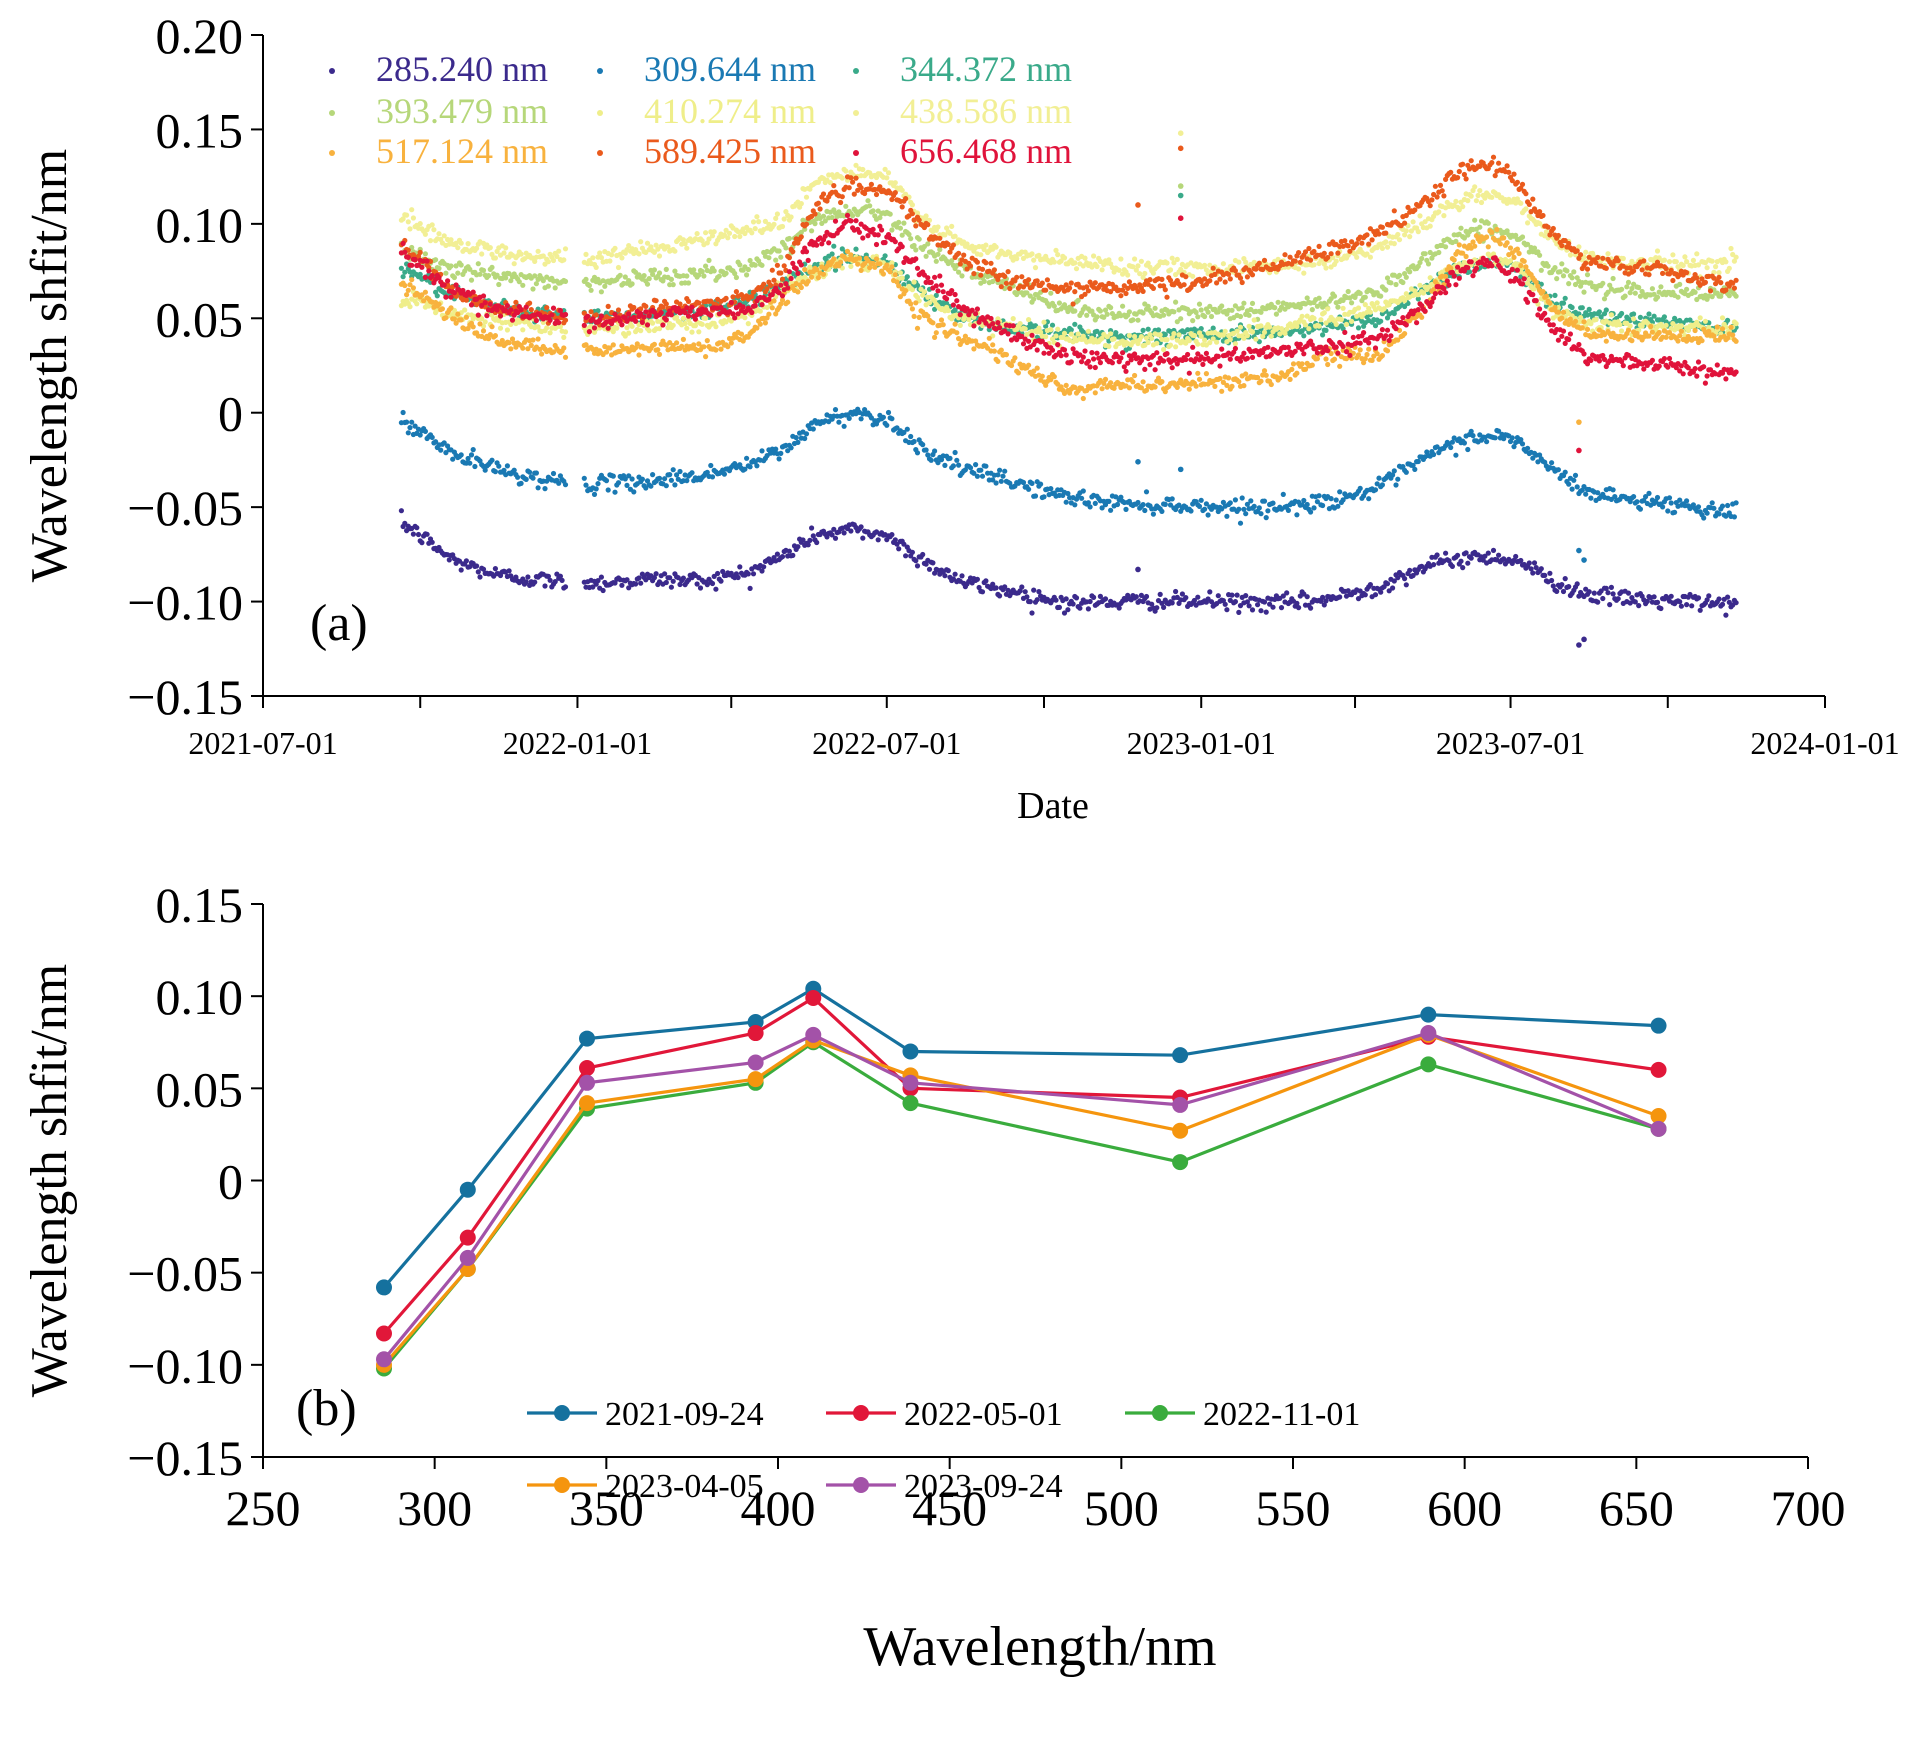 The height and width of the screenshot is (1738, 1931). Describe the element at coordinates (1824, 743) in the screenshot. I see `x-tick-label: 2024-01-01` at that location.